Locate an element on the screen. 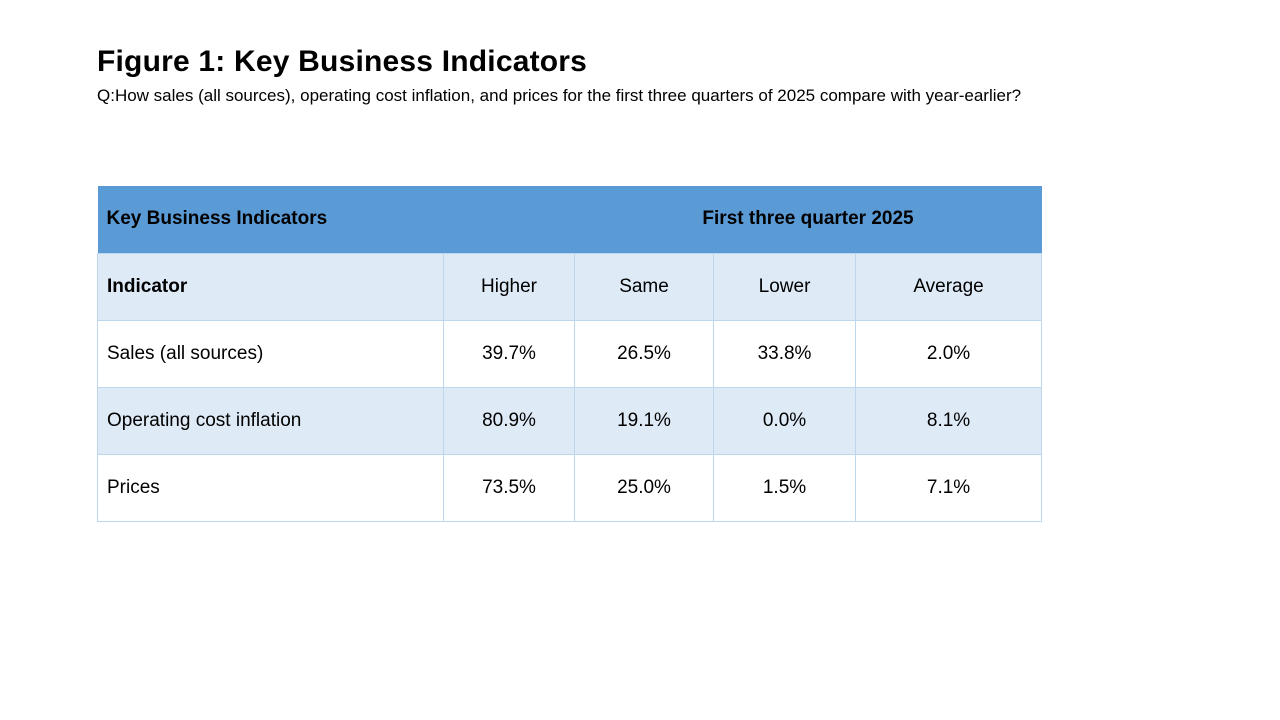  table-row-prices: Prices 73.5% 25.0% 1.5% 7.1% is located at coordinates (570, 487).